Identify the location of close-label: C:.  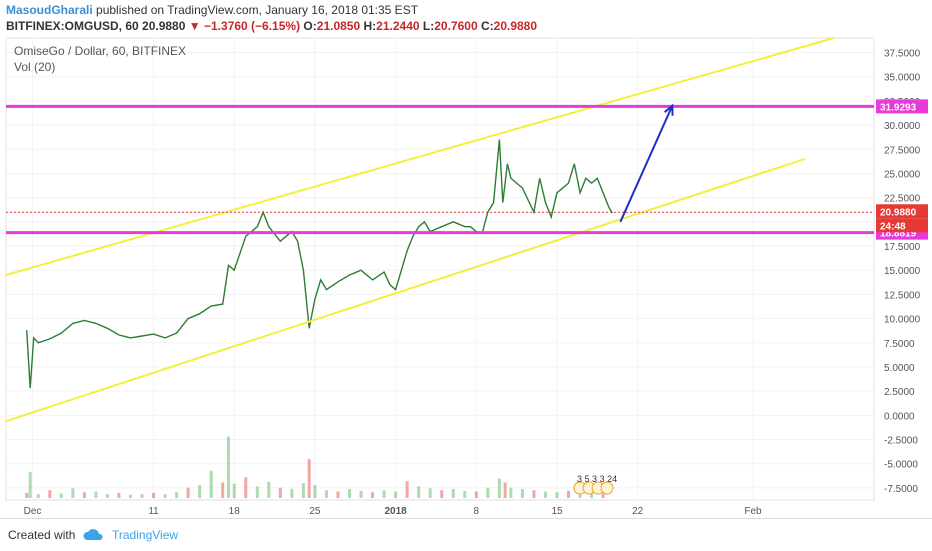
(487, 26).